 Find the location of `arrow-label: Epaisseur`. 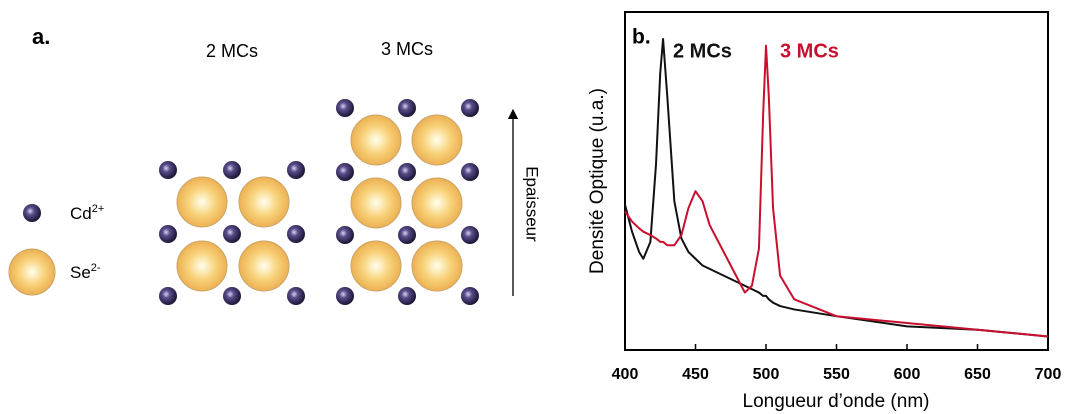

arrow-label: Epaisseur is located at coordinates (532, 204).